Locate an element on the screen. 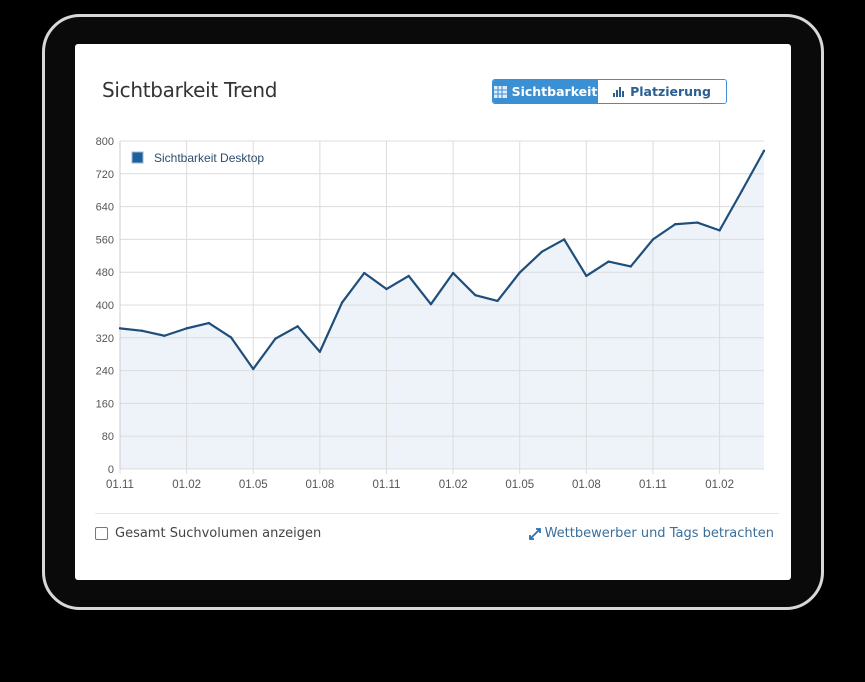 The image size is (865, 682). y-tick-label: 560 is located at coordinates (105, 240).